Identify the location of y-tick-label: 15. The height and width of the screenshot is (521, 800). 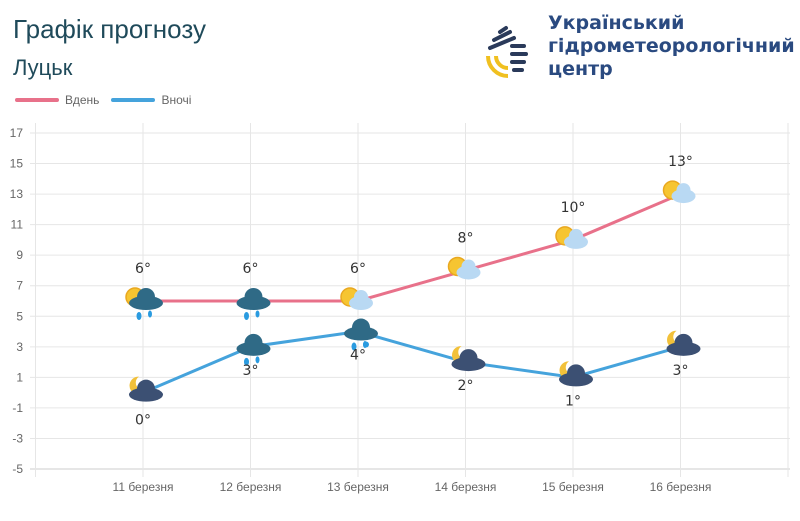
(17, 164).